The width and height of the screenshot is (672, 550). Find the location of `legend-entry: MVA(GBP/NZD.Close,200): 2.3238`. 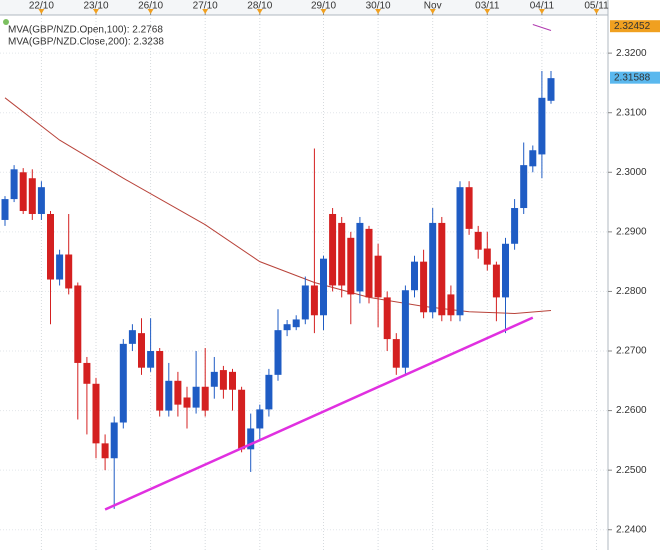

legend-entry: MVA(GBP/NZD.Close,200): 2.3238 is located at coordinates (86, 42).